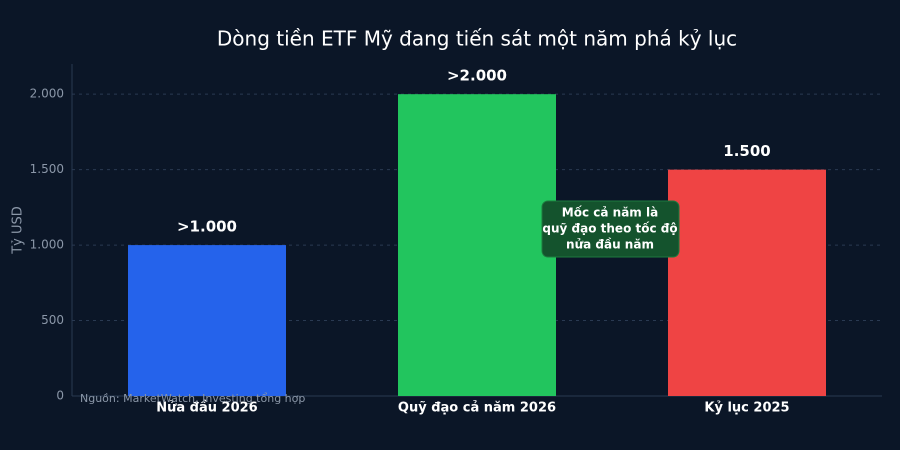  I want to click on annotation: Mốc cả năm là, so click(610, 213).